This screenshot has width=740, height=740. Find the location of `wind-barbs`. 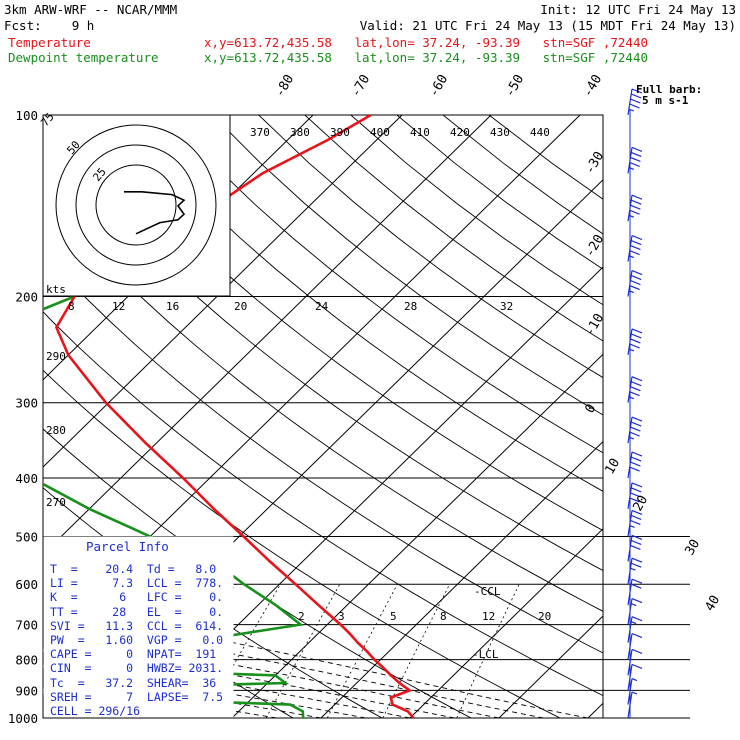

wind-barbs is located at coordinates (635, 403).